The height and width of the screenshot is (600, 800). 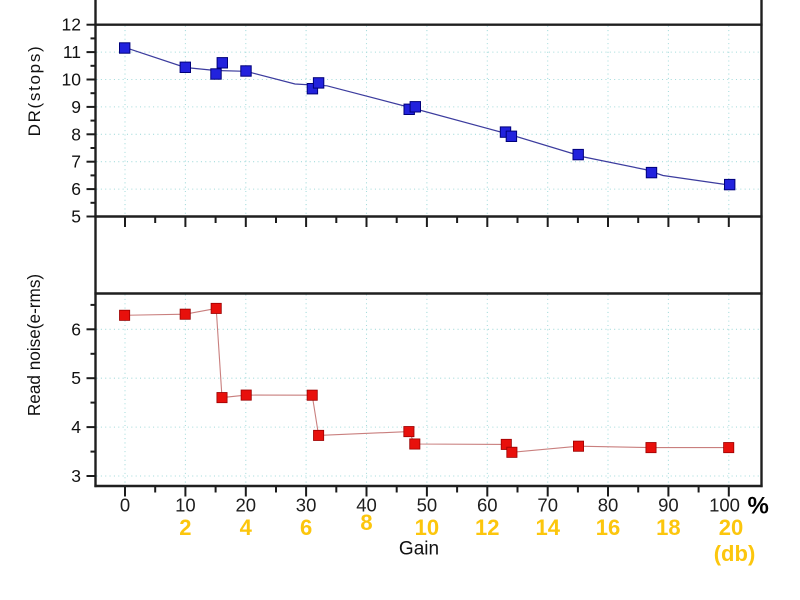 I want to click on svg-text: 7, so click(x=76, y=162).